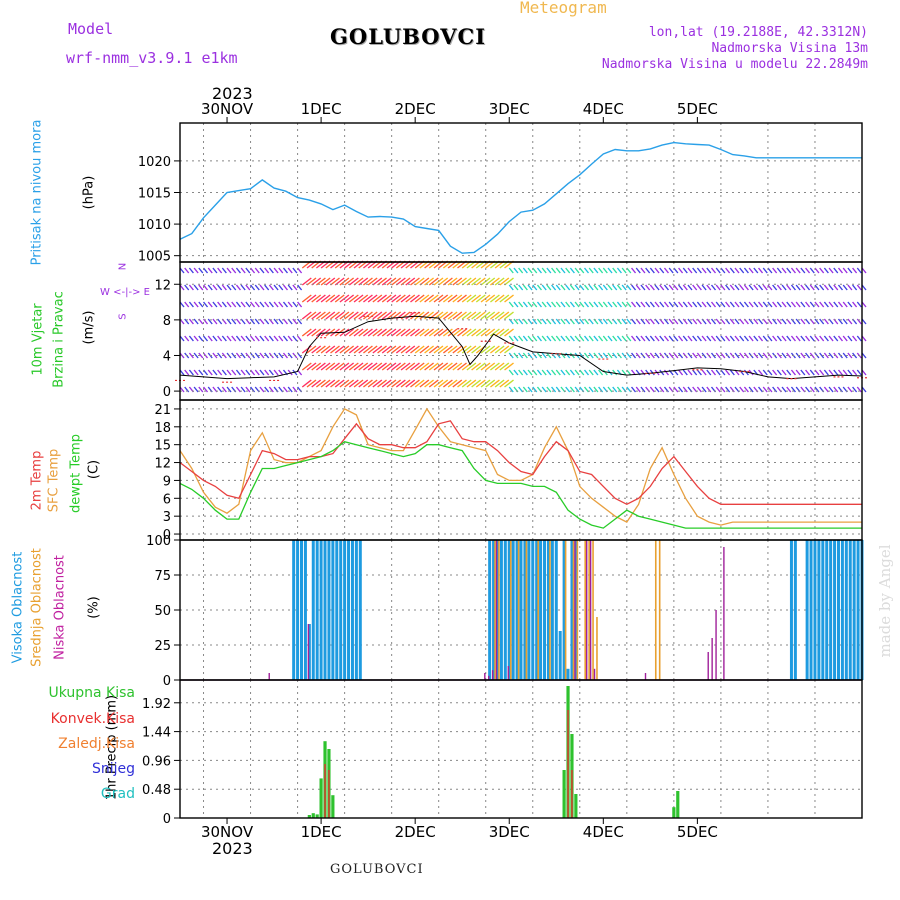 This screenshot has width=900, height=900. I want to click on sfc-temp-line, so click(520, 466).